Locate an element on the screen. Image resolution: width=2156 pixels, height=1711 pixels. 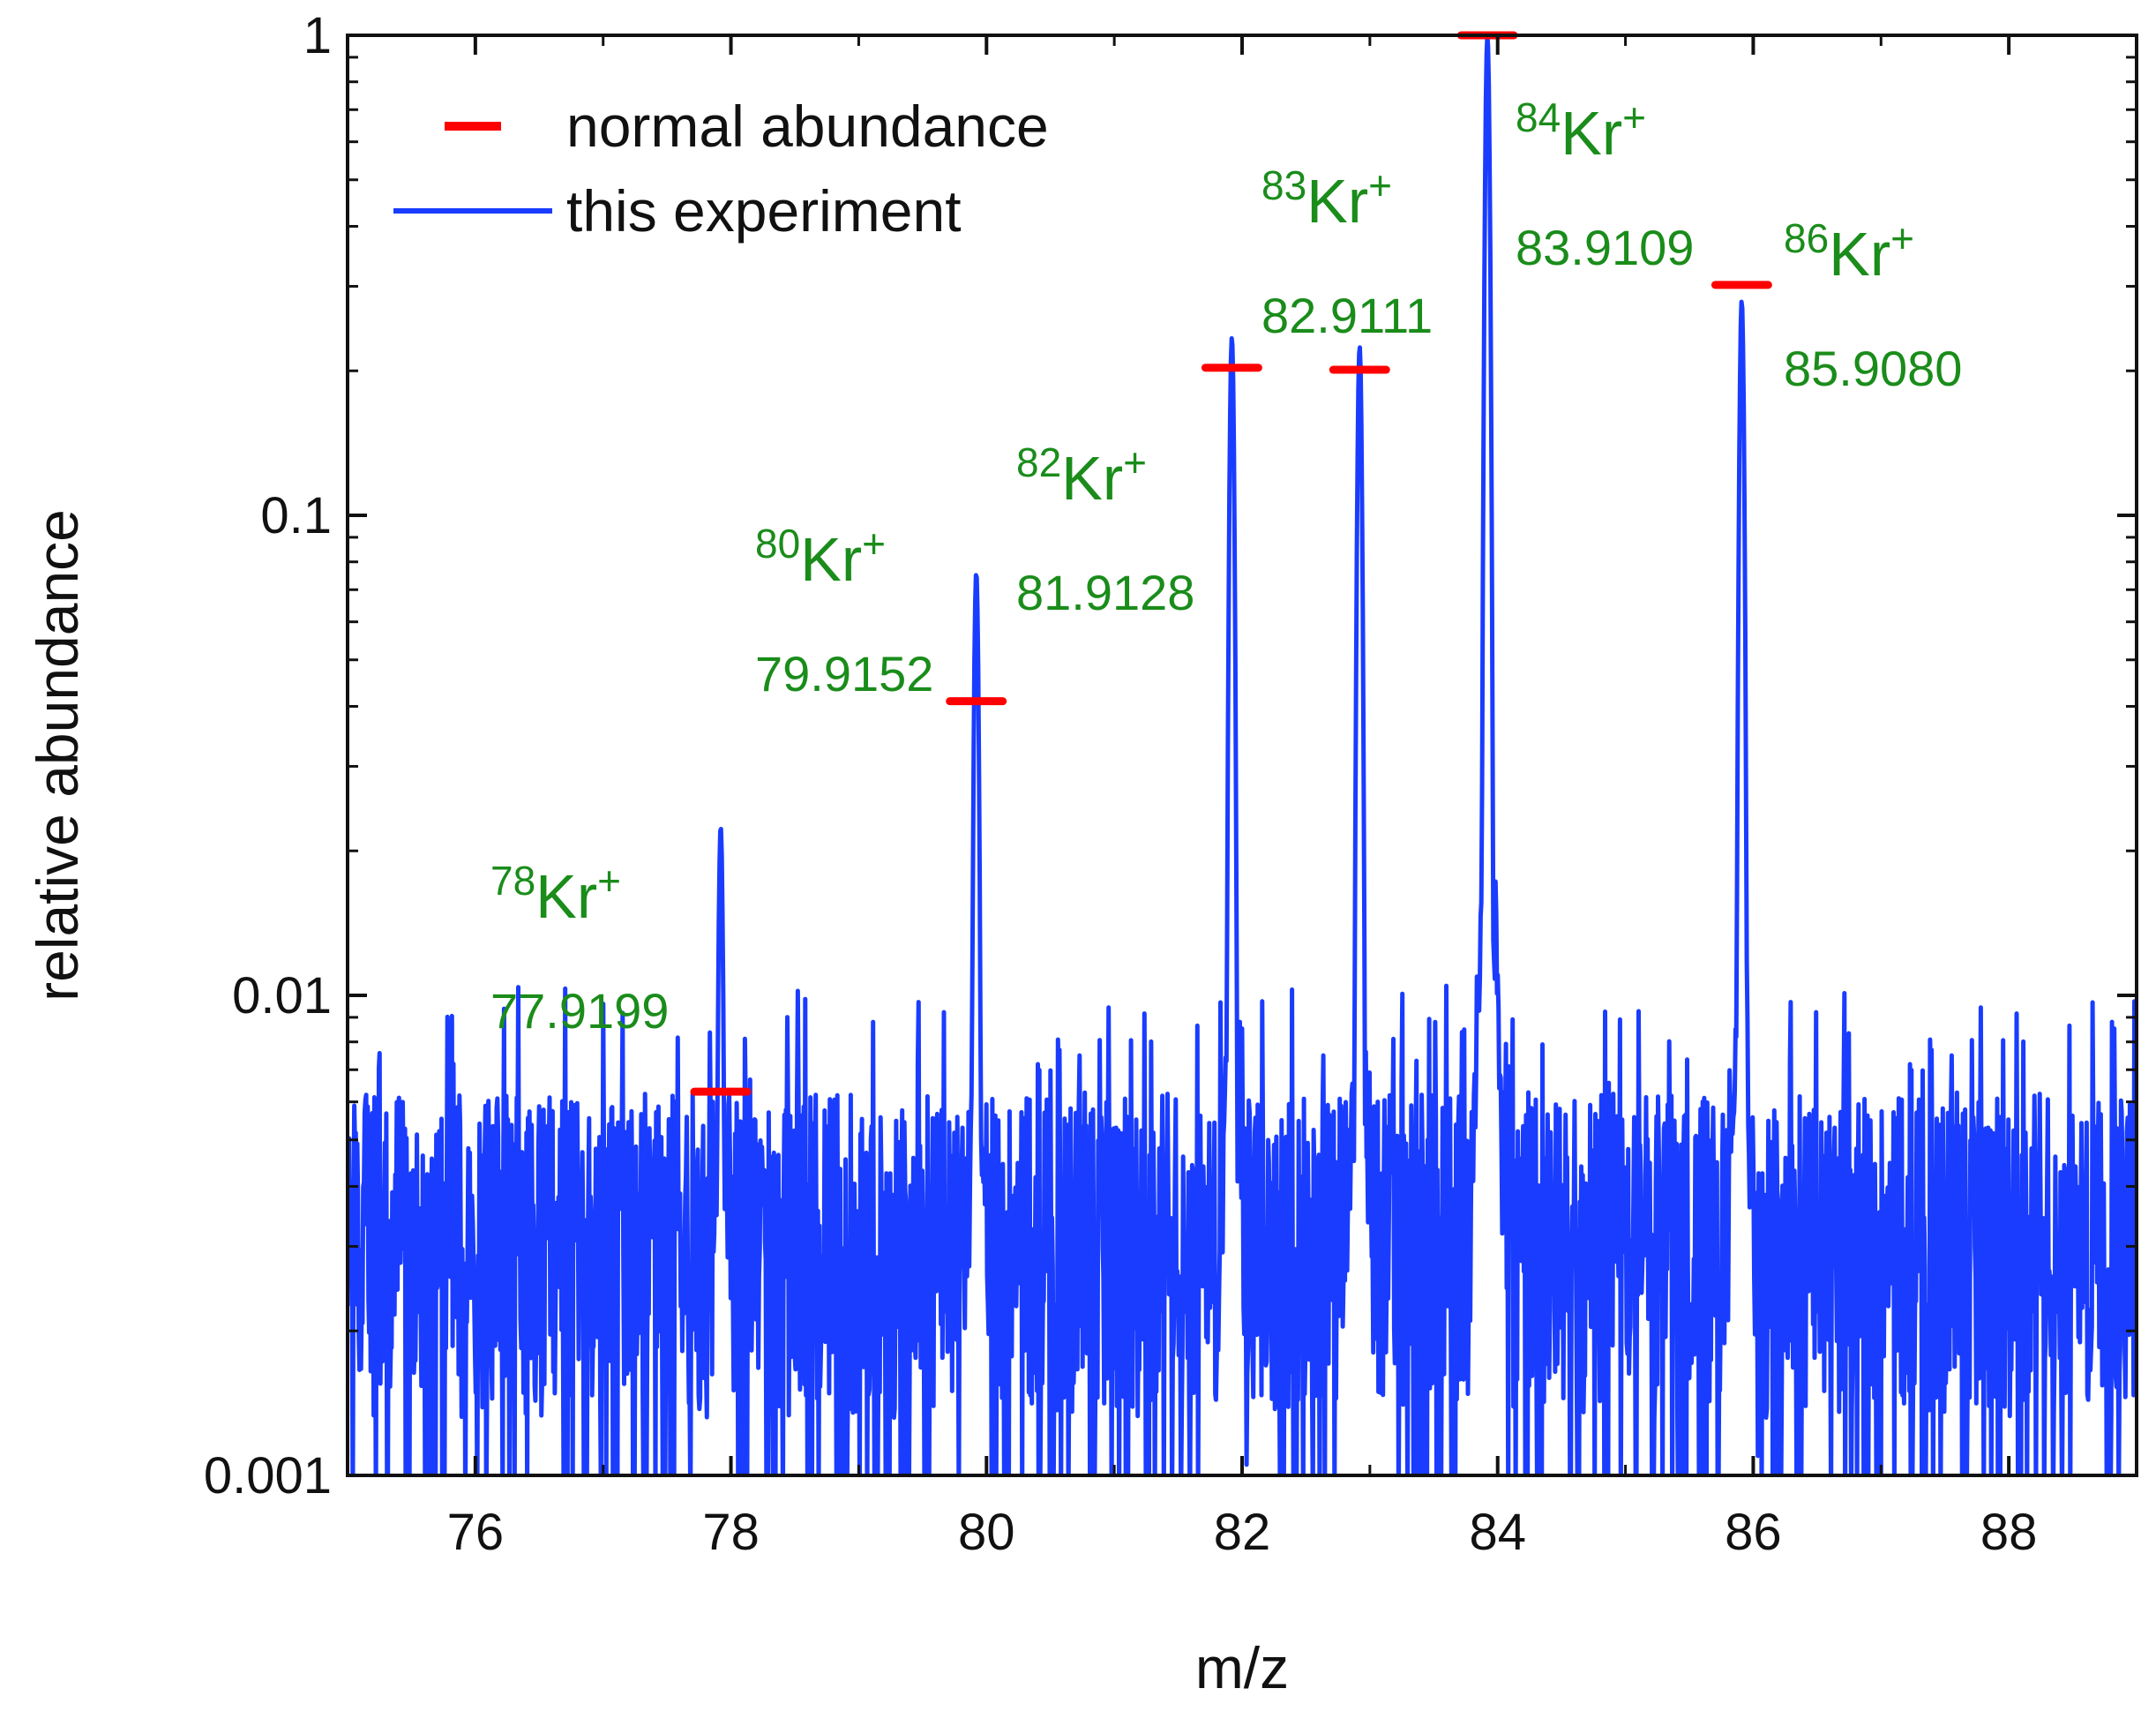
y-tick-label: 0.001 is located at coordinates (268, 1476).